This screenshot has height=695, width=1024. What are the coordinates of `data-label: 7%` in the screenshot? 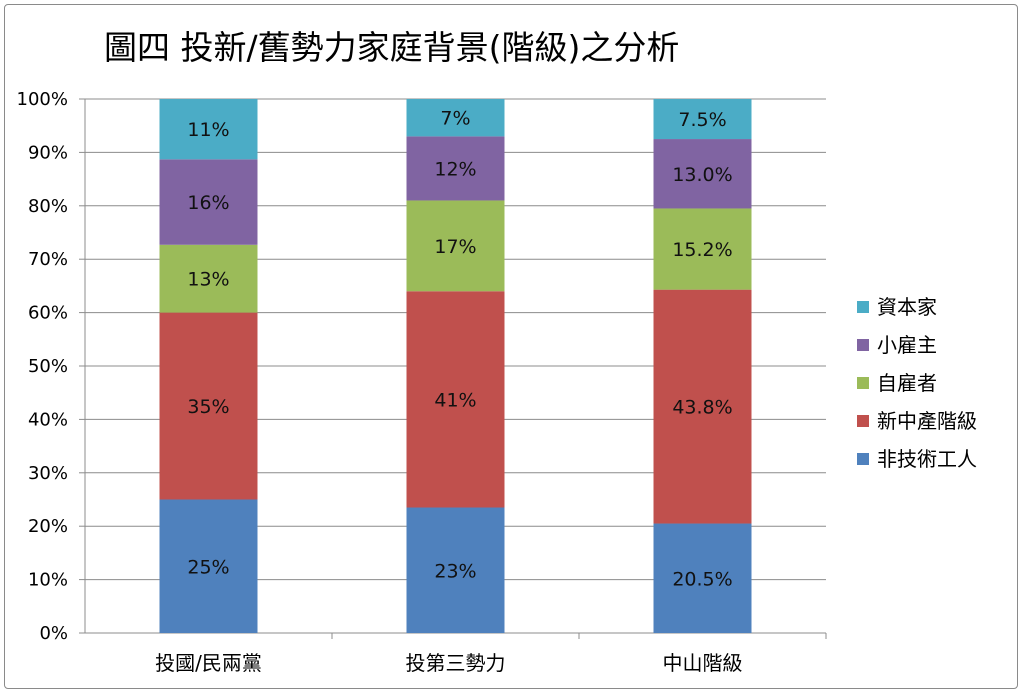 It's located at (455, 119).